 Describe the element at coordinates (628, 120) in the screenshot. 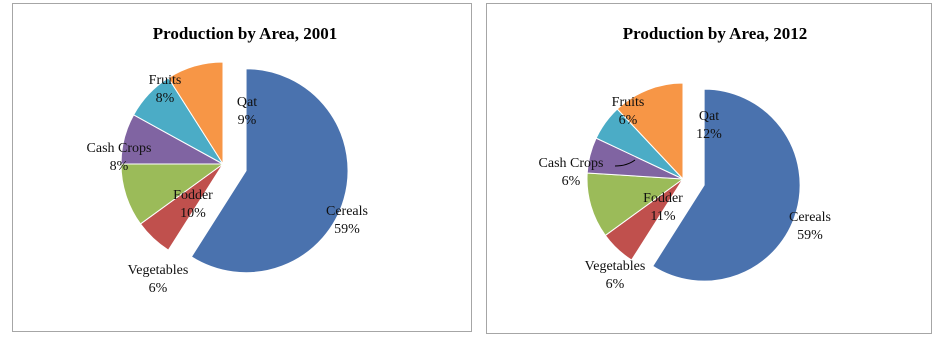

I see `slice-value-fruits: 6%` at that location.